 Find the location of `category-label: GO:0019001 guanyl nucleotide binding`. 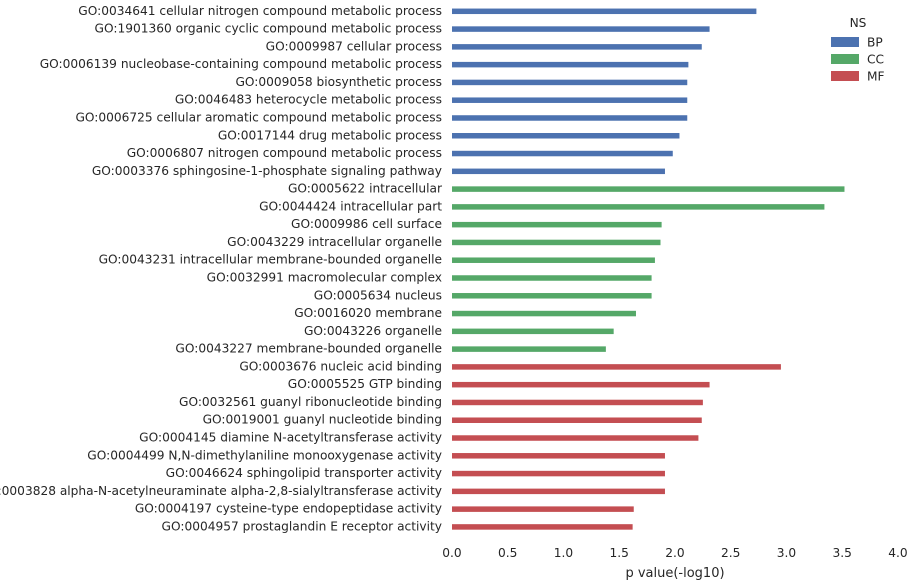

category-label: GO:0019001 guanyl nucleotide binding is located at coordinates (322, 420).